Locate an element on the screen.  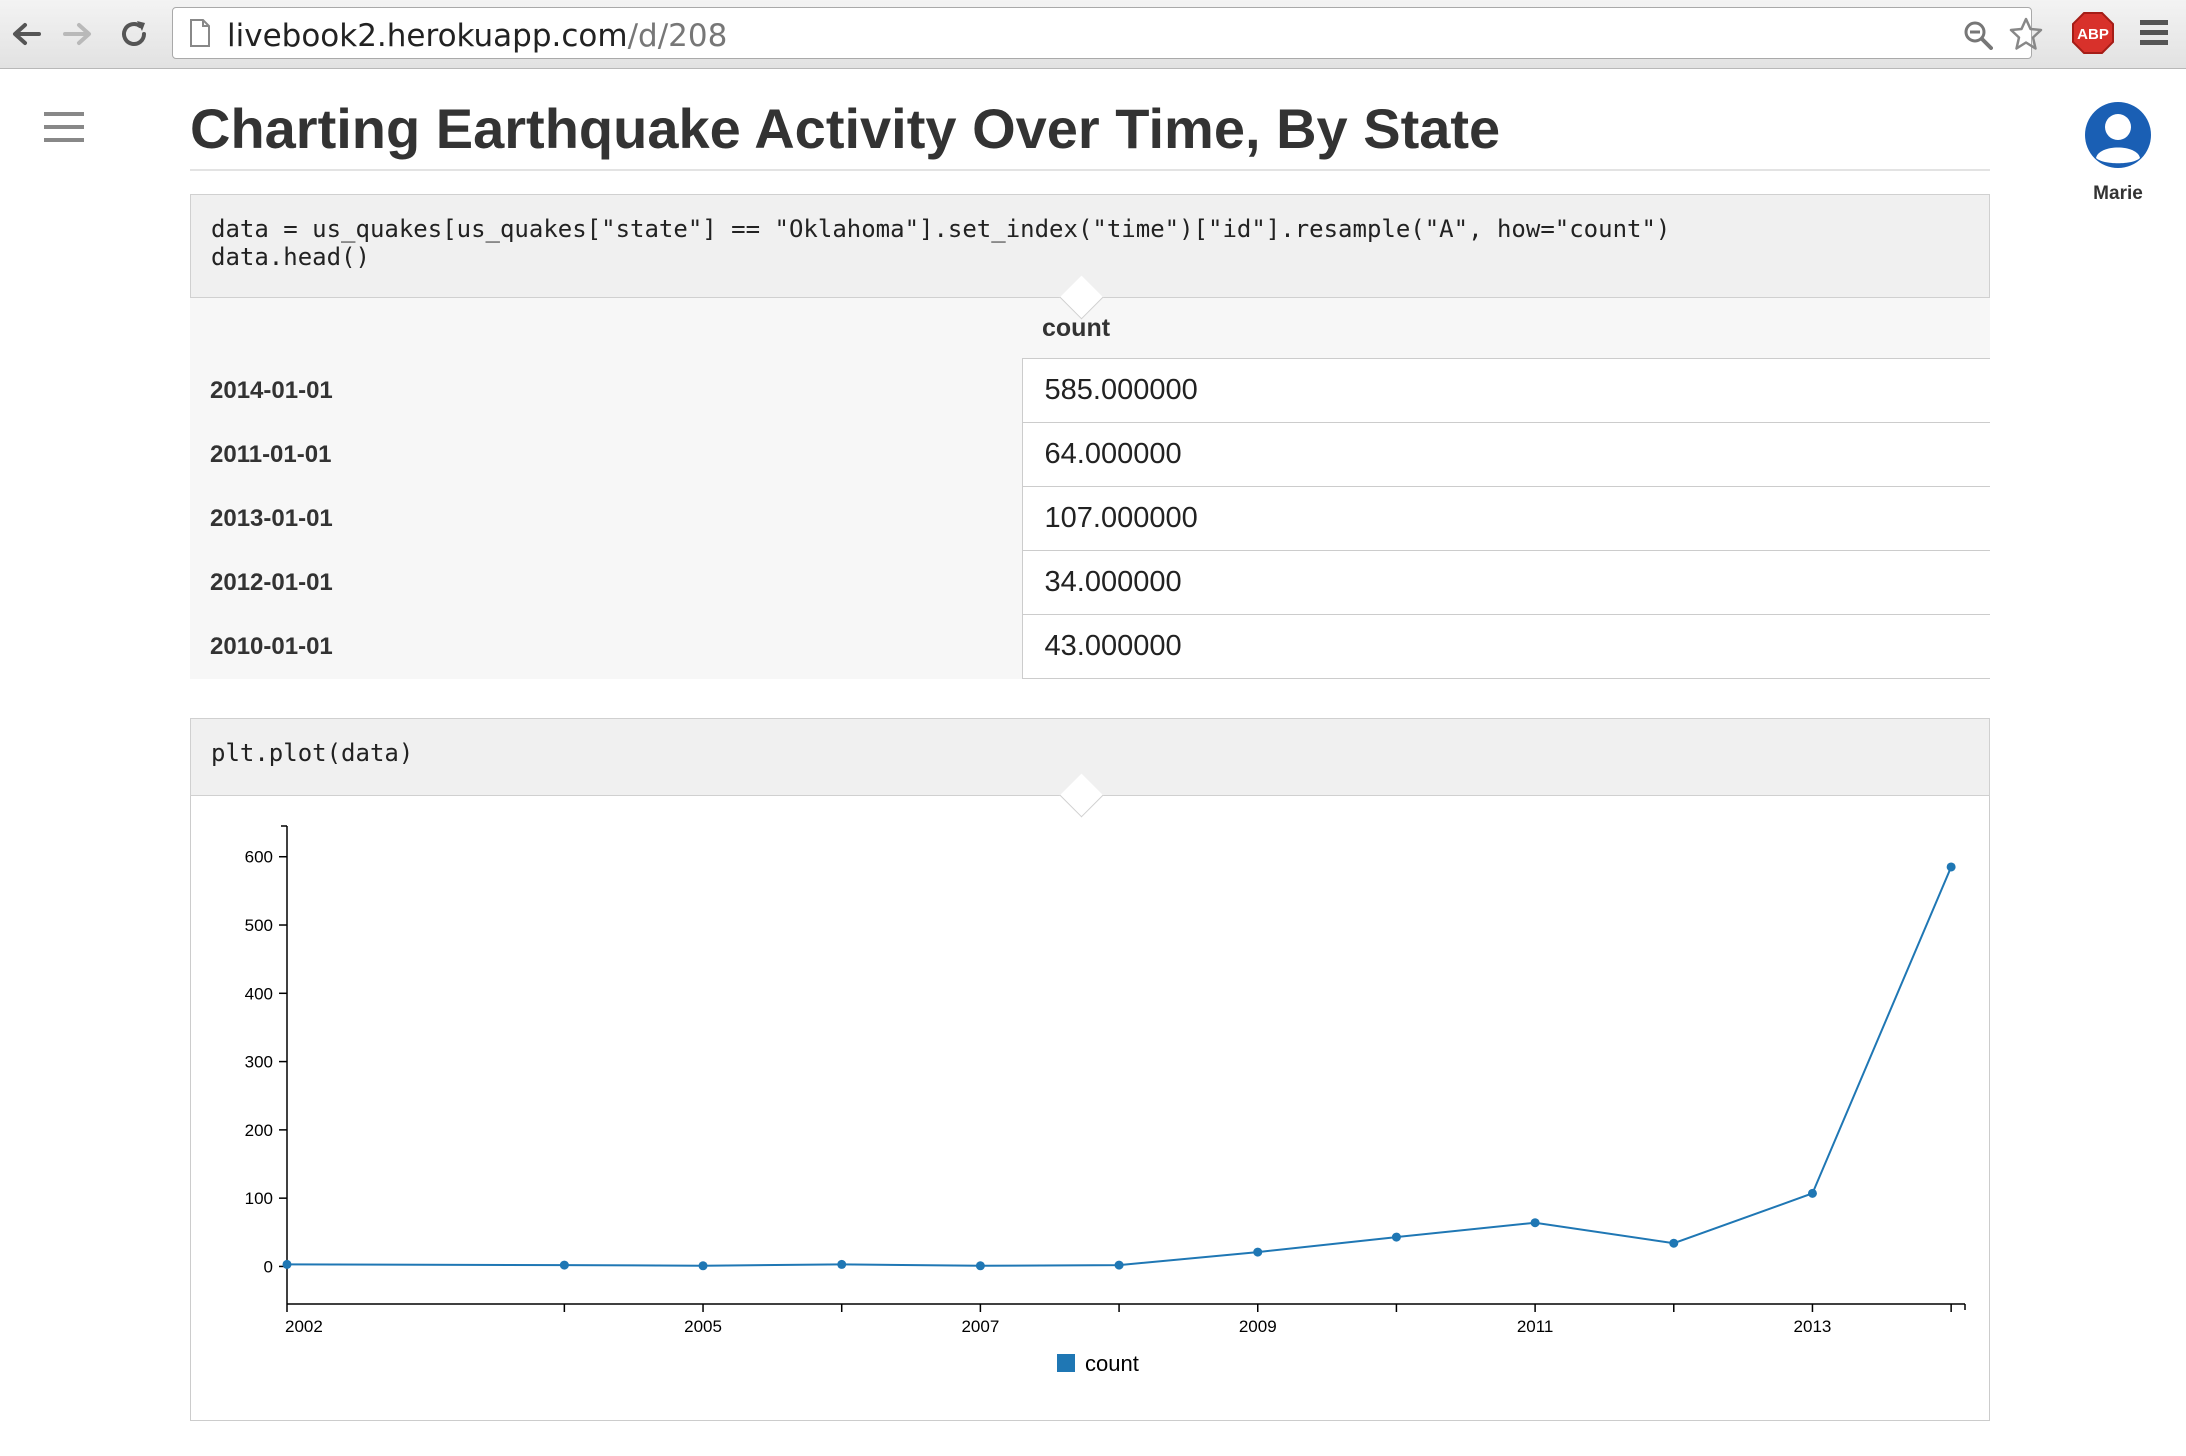
forward-icon is located at coordinates (77, 34).